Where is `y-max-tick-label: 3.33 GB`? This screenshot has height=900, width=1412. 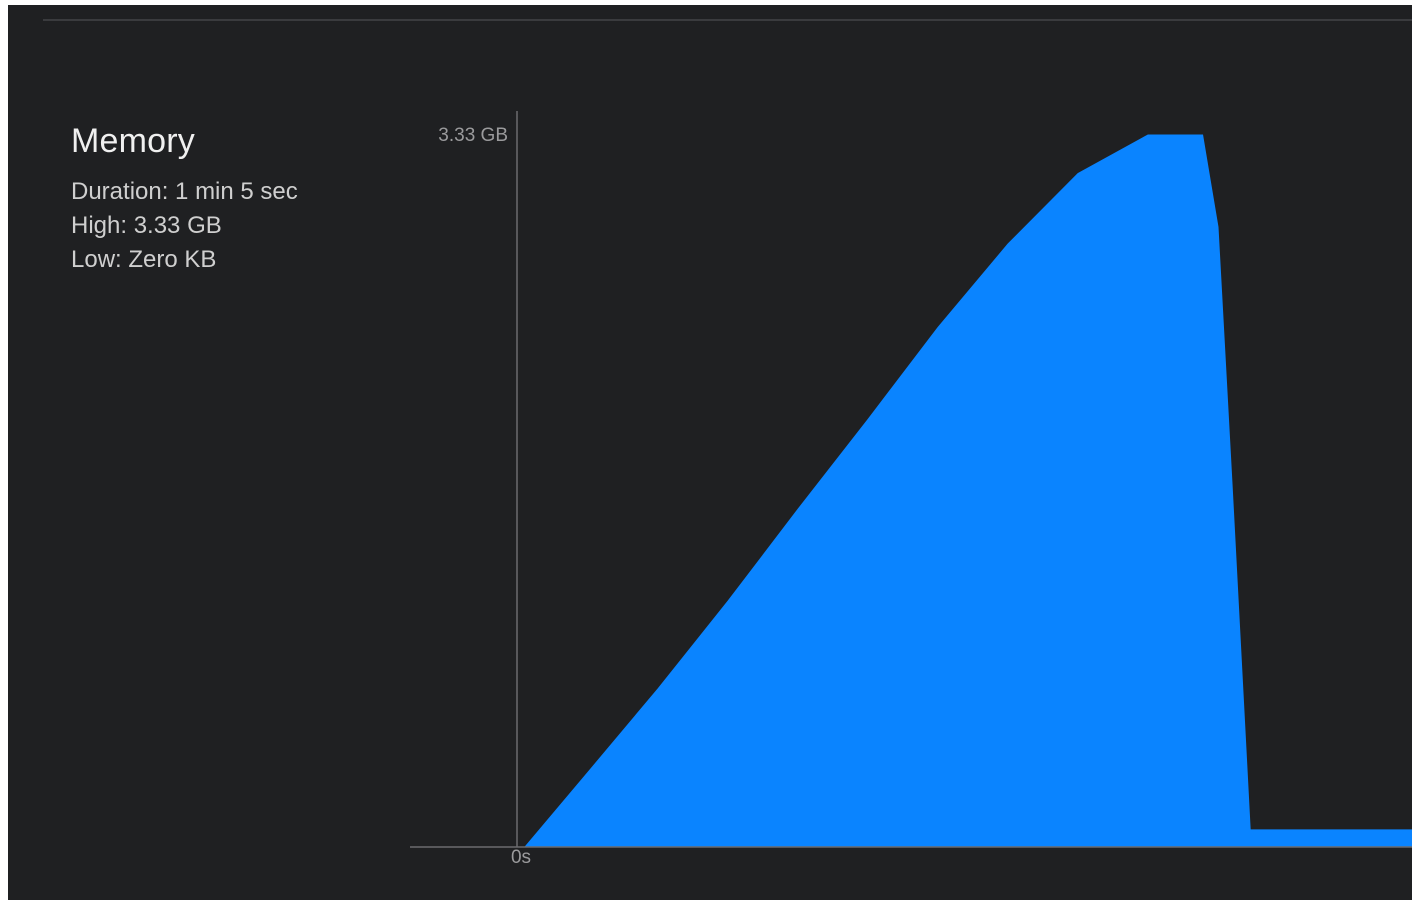 y-max-tick-label: 3.33 GB is located at coordinates (473, 135).